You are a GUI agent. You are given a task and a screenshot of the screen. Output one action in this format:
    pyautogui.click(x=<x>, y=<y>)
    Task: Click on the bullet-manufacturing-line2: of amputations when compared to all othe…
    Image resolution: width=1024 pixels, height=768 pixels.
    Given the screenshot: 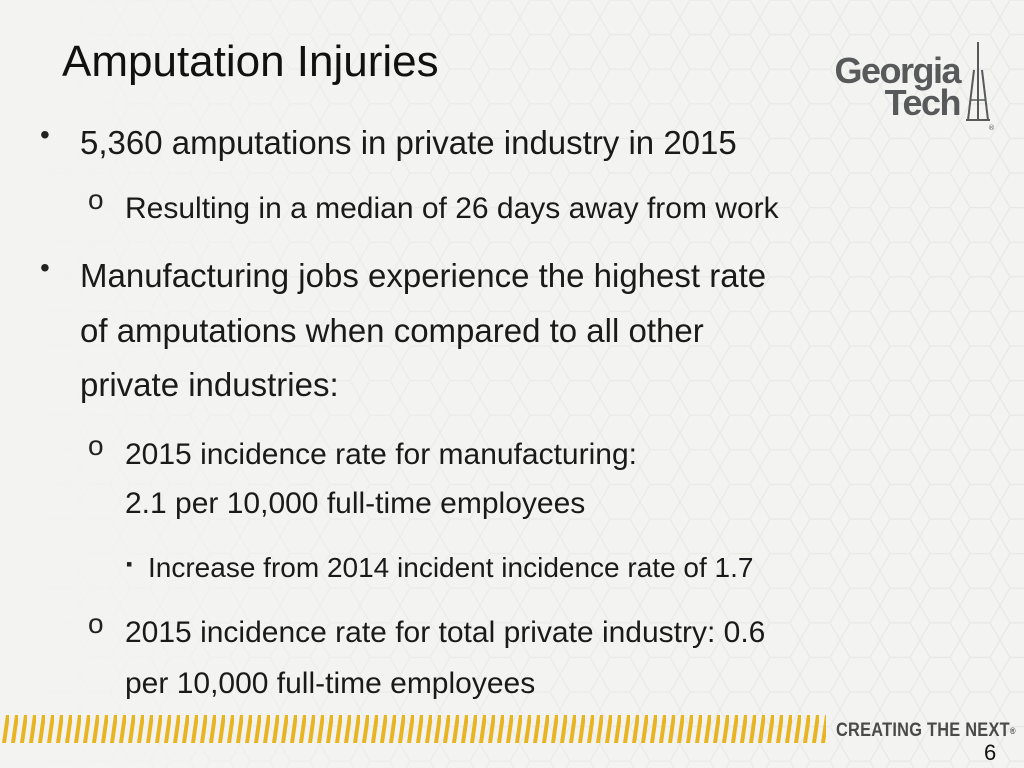 What is the action you would take?
    pyautogui.click(x=392, y=330)
    